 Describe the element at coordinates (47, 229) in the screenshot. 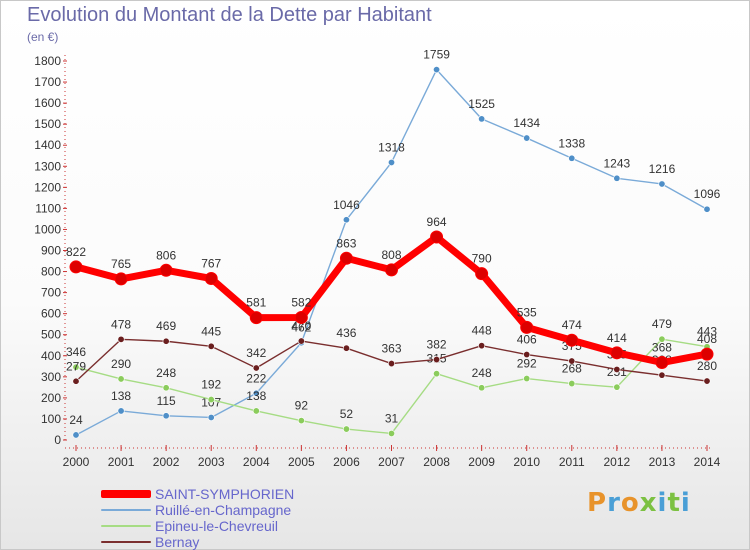

I see `y-tick-label: 1000` at that location.